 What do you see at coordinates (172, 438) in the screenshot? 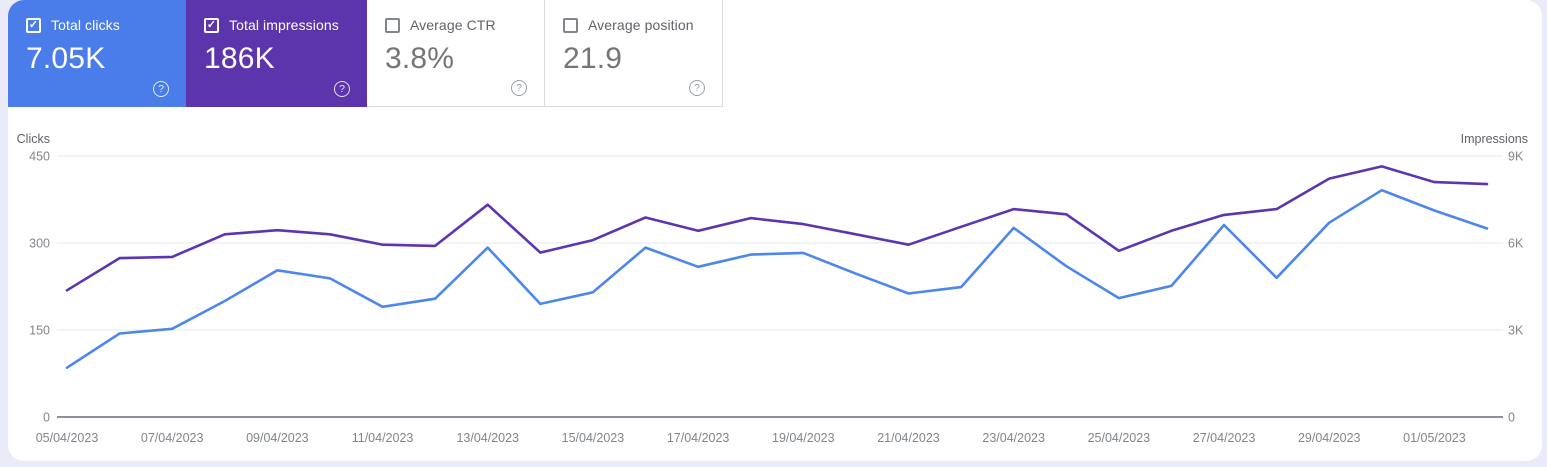
I see `x-axis-label: 07/04/2023` at bounding box center [172, 438].